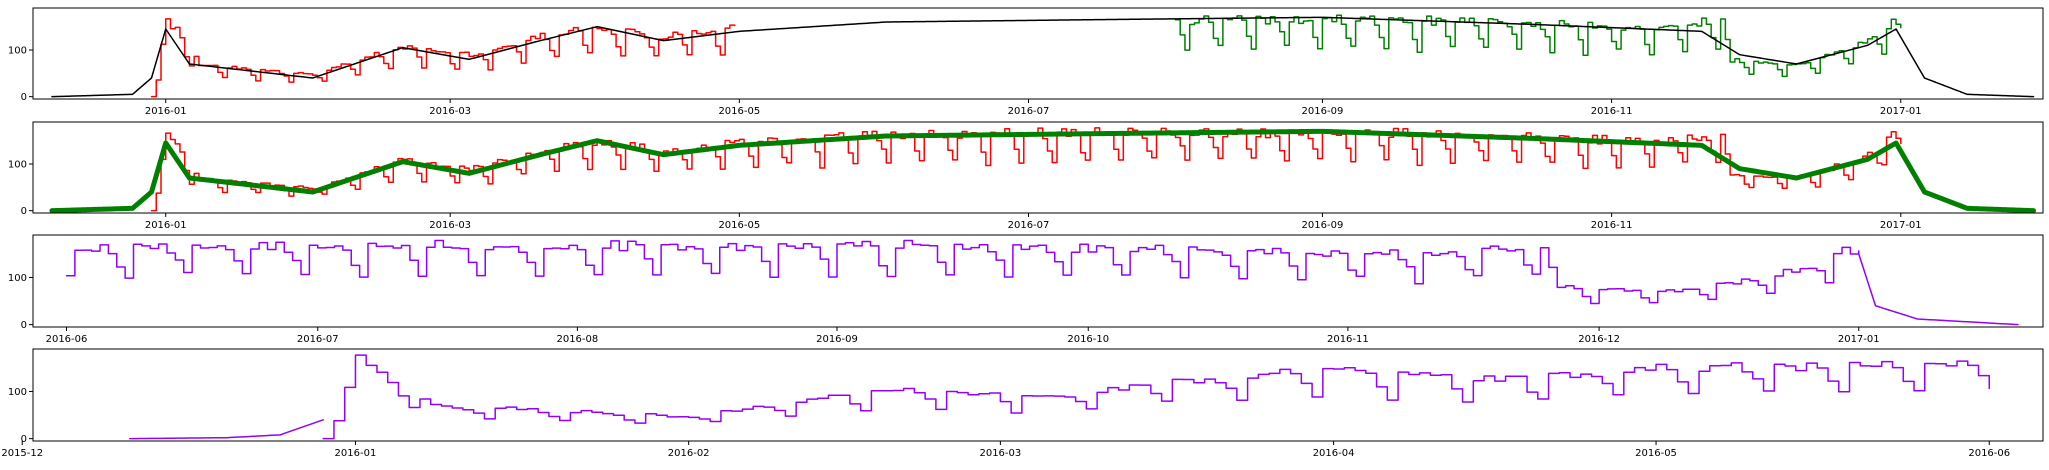  What do you see at coordinates (1599, 339) in the screenshot?
I see `x-tick-label: 2016-12` at bounding box center [1599, 339].